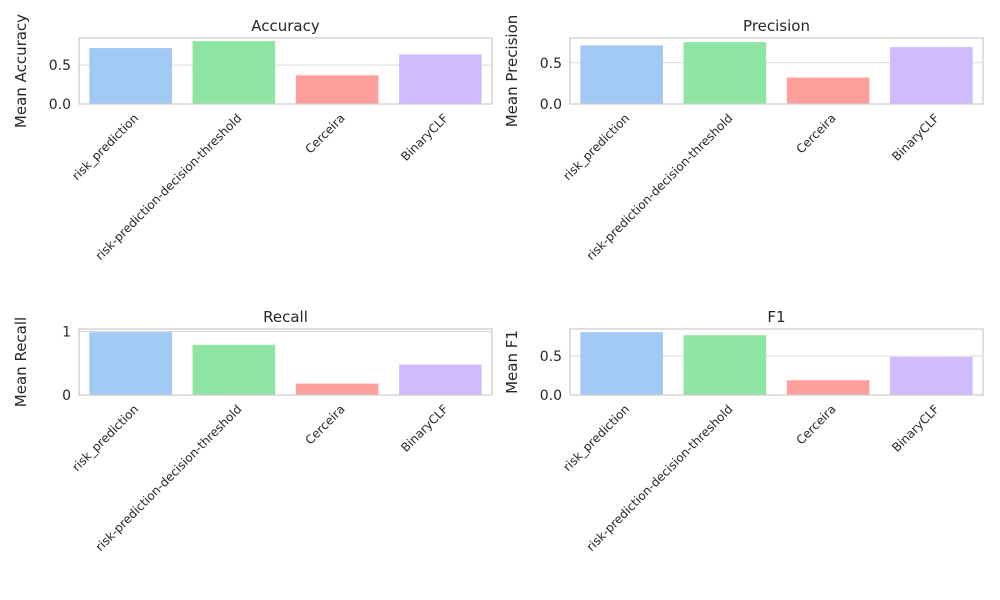 The height and width of the screenshot is (600, 1000). Describe the element at coordinates (21, 71) in the screenshot. I see `y-axis-label: Mean Accuracy` at that location.